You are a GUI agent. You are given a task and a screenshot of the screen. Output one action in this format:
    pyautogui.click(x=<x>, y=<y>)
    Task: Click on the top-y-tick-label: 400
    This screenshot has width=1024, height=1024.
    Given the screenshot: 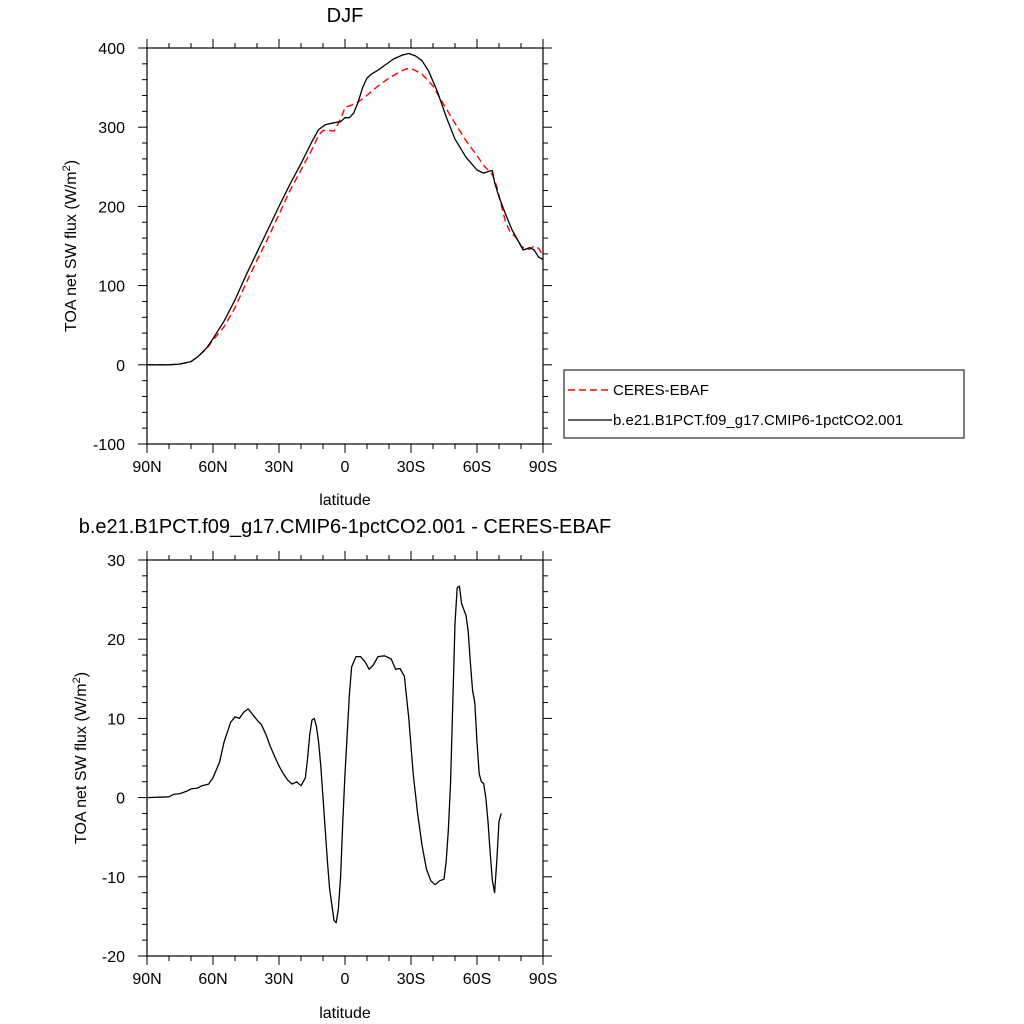 What is the action you would take?
    pyautogui.click(x=111, y=49)
    